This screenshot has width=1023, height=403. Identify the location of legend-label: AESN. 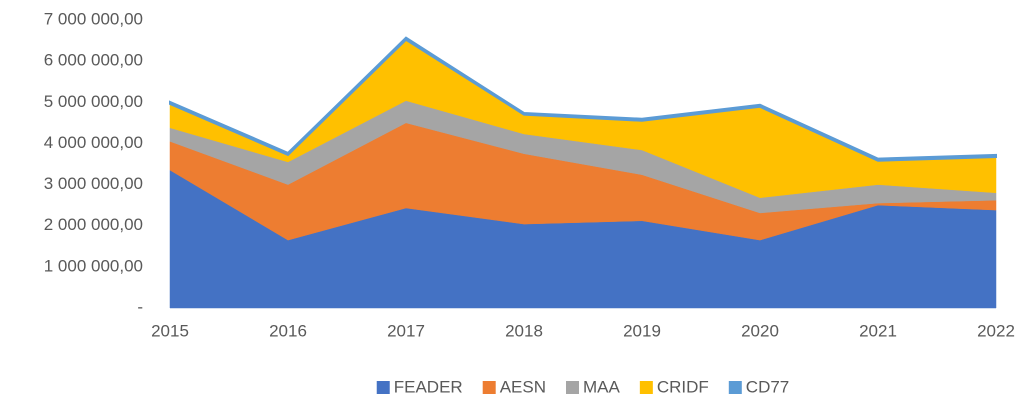
(523, 386).